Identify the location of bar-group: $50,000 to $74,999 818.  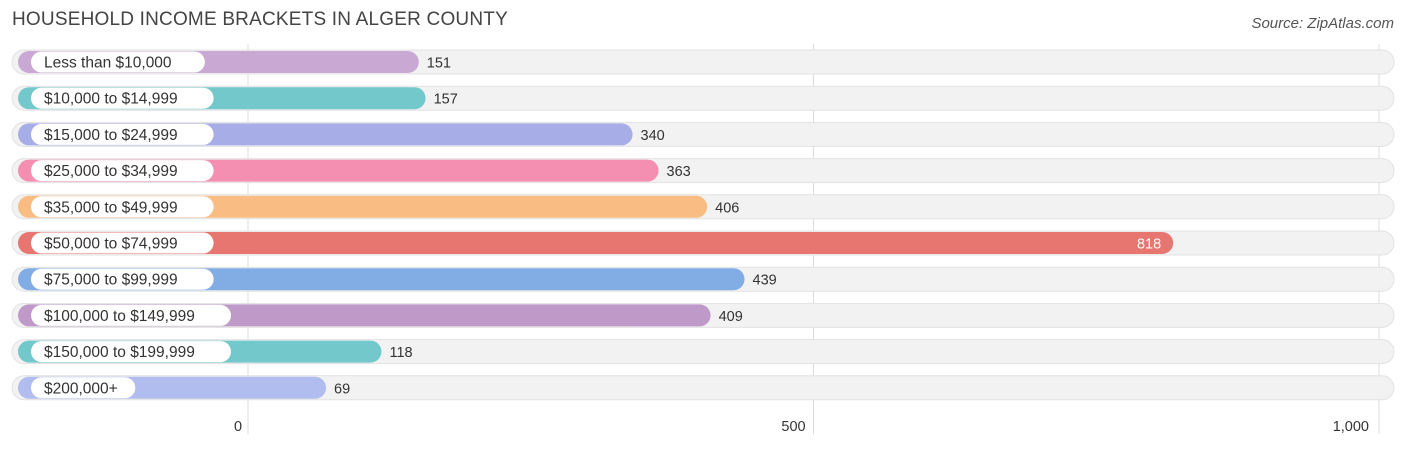
(596, 243).